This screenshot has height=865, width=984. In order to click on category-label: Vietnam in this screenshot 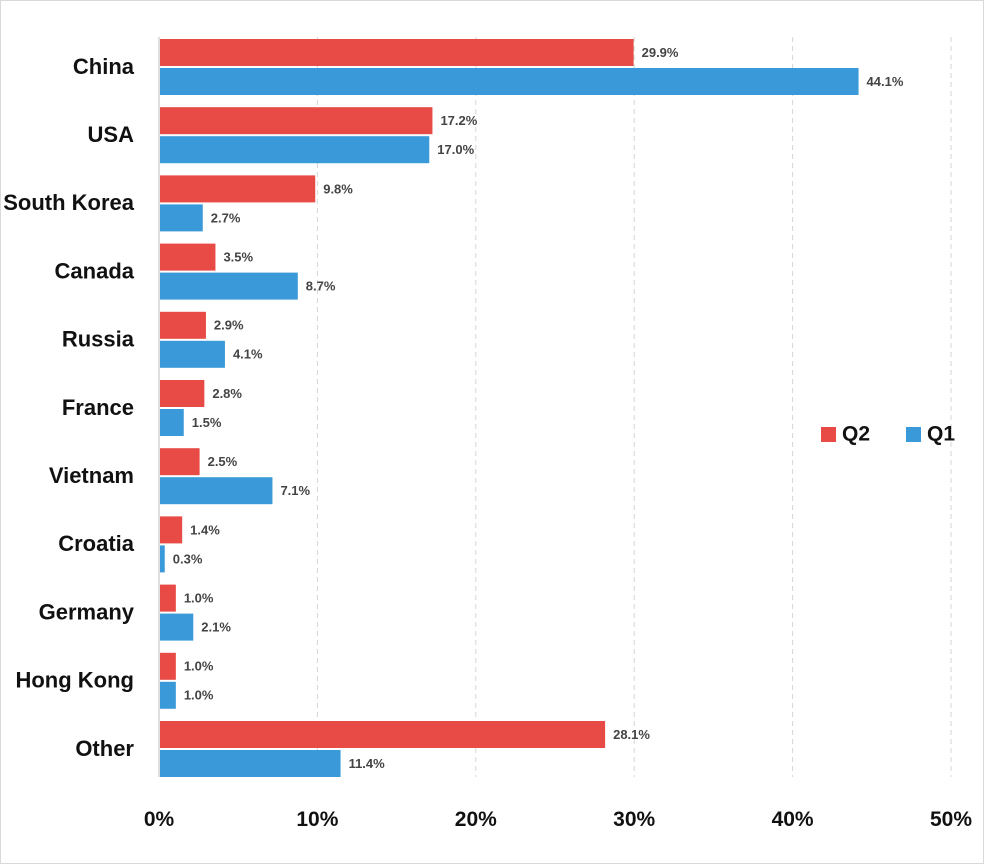, I will do `click(91, 475)`.